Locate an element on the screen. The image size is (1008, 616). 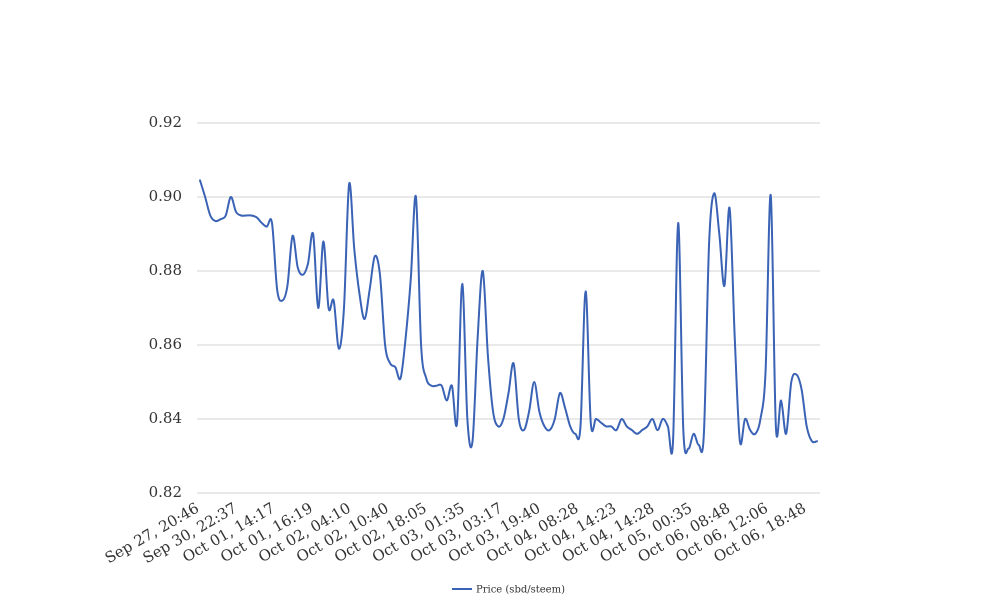
y-tick-label: 0.88 is located at coordinates (165, 270).